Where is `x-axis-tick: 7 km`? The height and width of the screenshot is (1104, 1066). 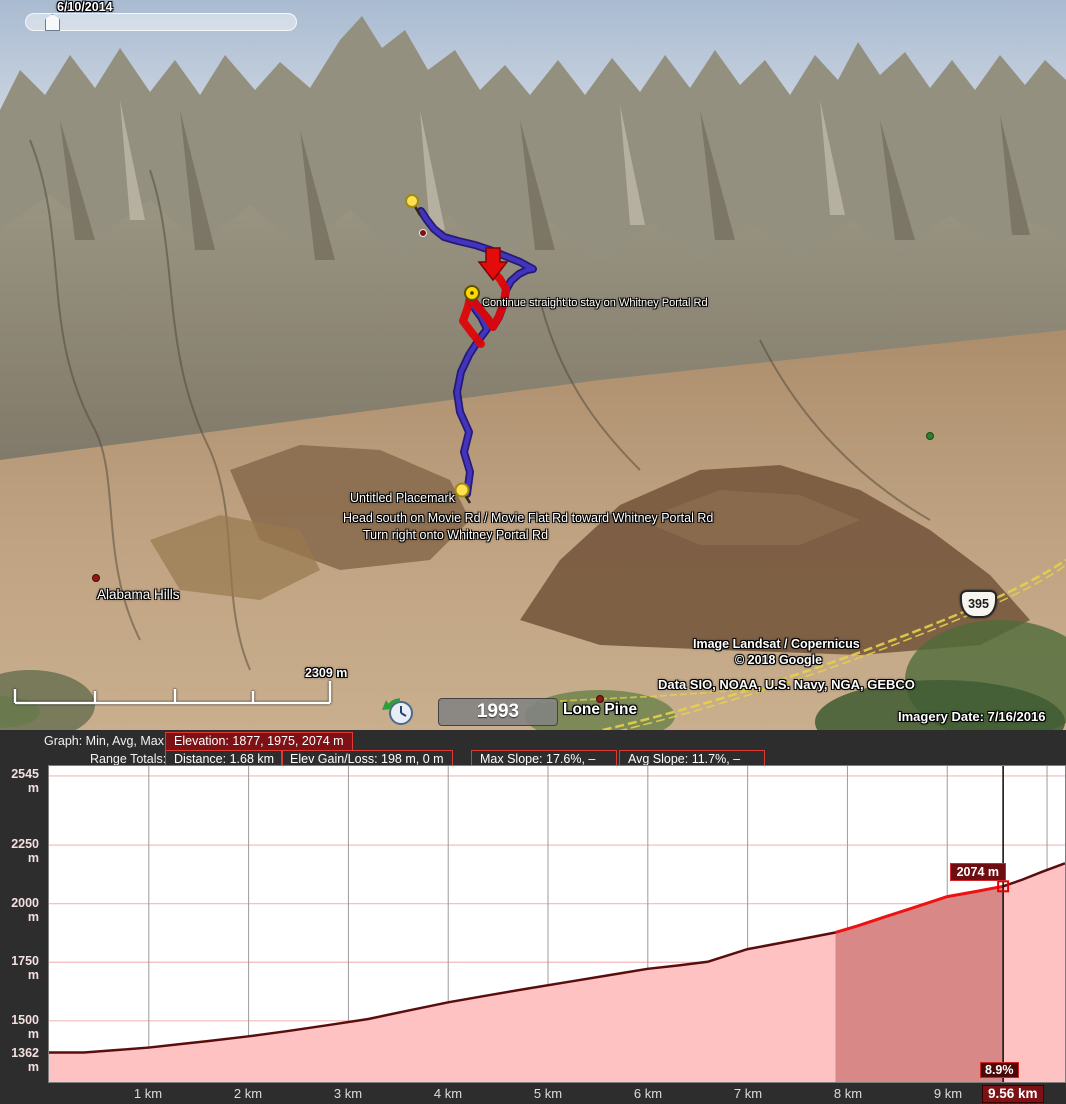 x-axis-tick: 7 km is located at coordinates (748, 1093).